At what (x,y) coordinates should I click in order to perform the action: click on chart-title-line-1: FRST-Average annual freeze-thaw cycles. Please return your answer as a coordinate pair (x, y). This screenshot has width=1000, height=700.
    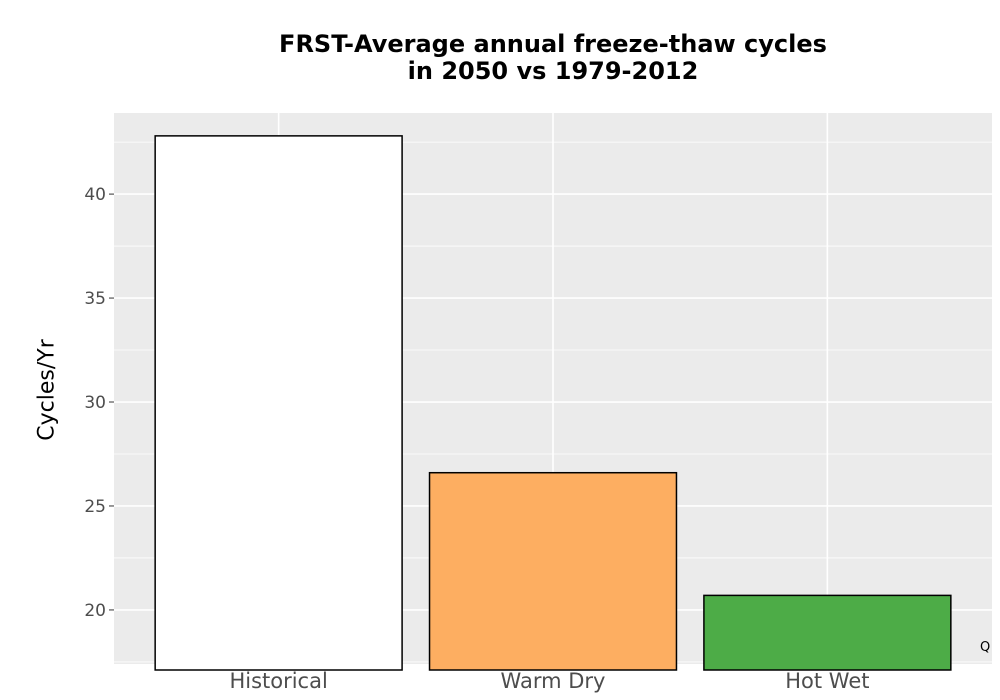
    Looking at the image, I should click on (553, 44).